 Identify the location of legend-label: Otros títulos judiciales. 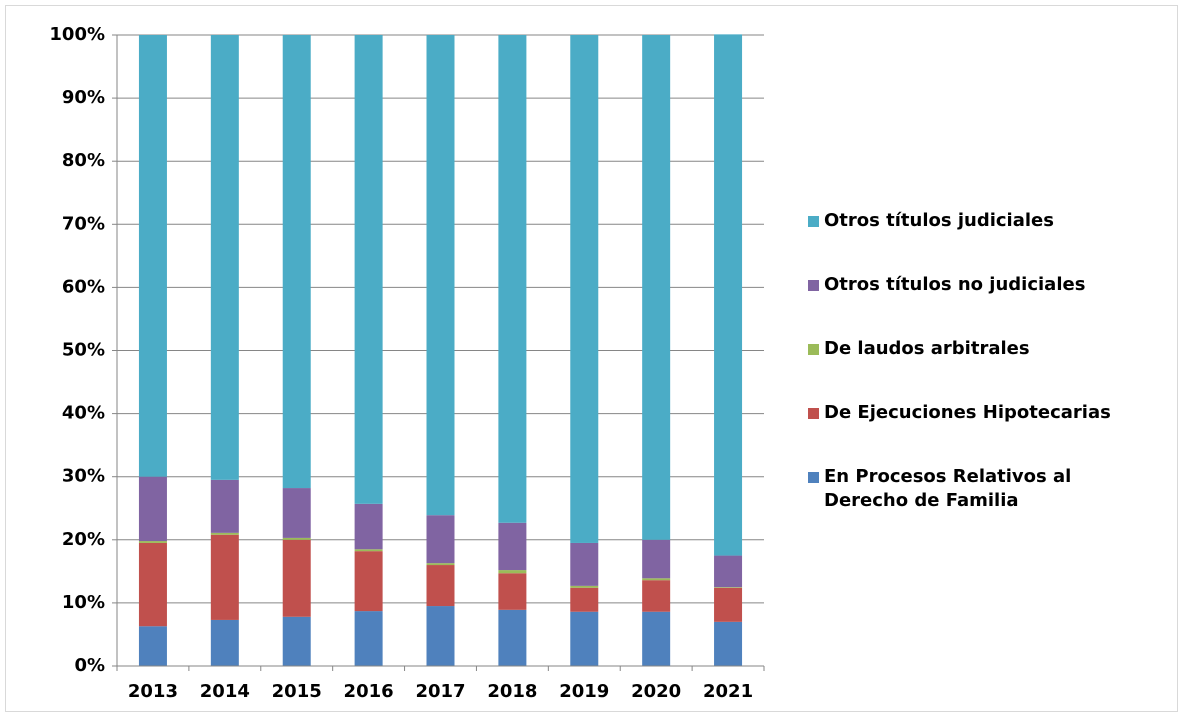
(939, 220).